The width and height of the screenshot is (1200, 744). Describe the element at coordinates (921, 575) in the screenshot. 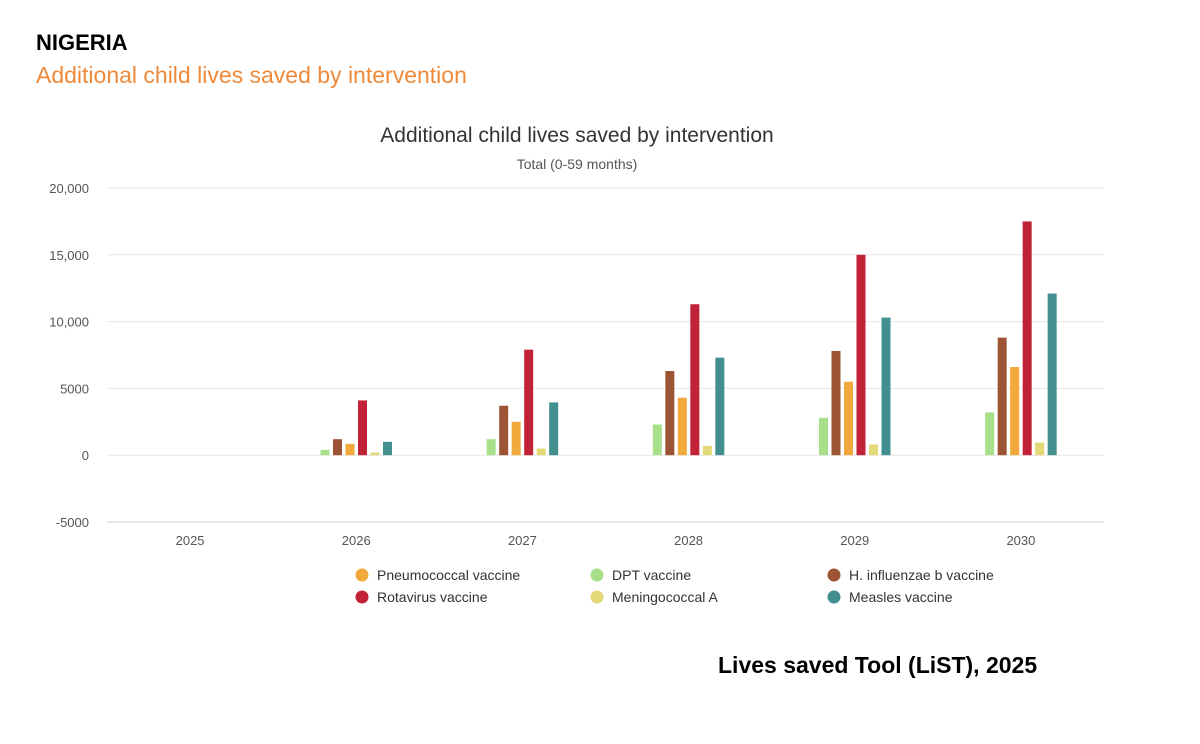

I see `legend-label: H. influenzae b vaccine` at that location.